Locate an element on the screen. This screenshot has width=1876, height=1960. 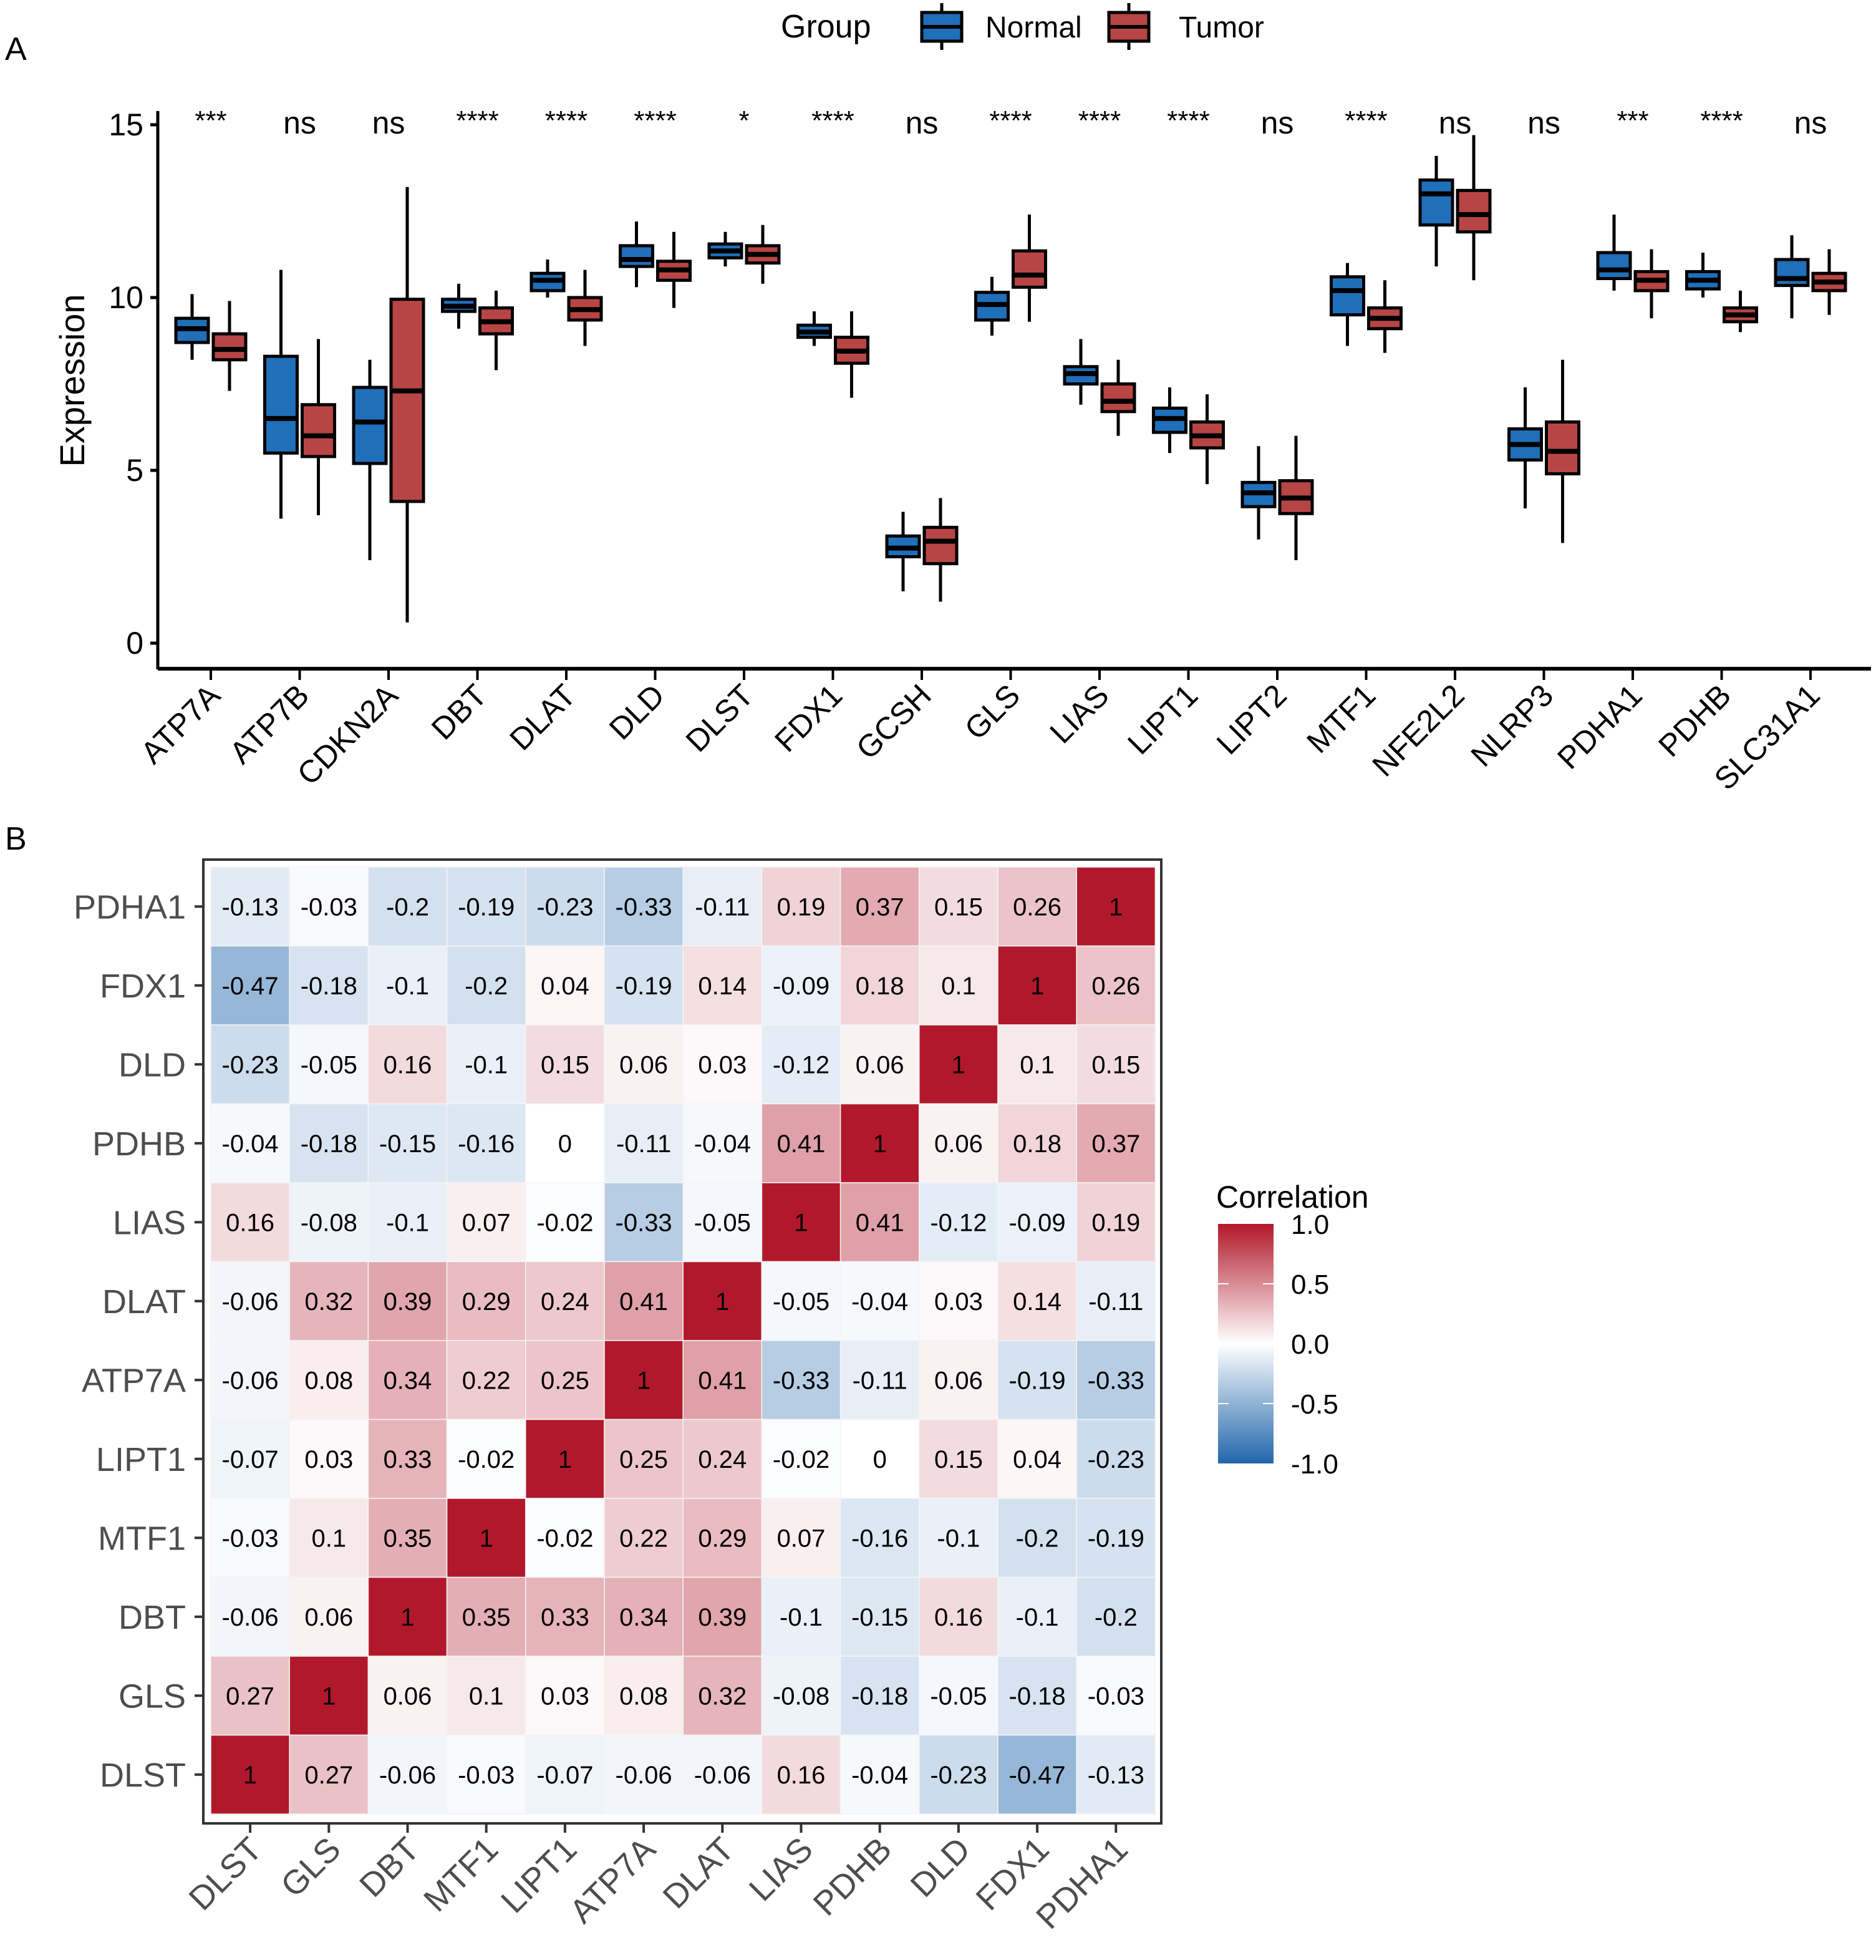
cell-value: 0.19 is located at coordinates (1115, 1222).